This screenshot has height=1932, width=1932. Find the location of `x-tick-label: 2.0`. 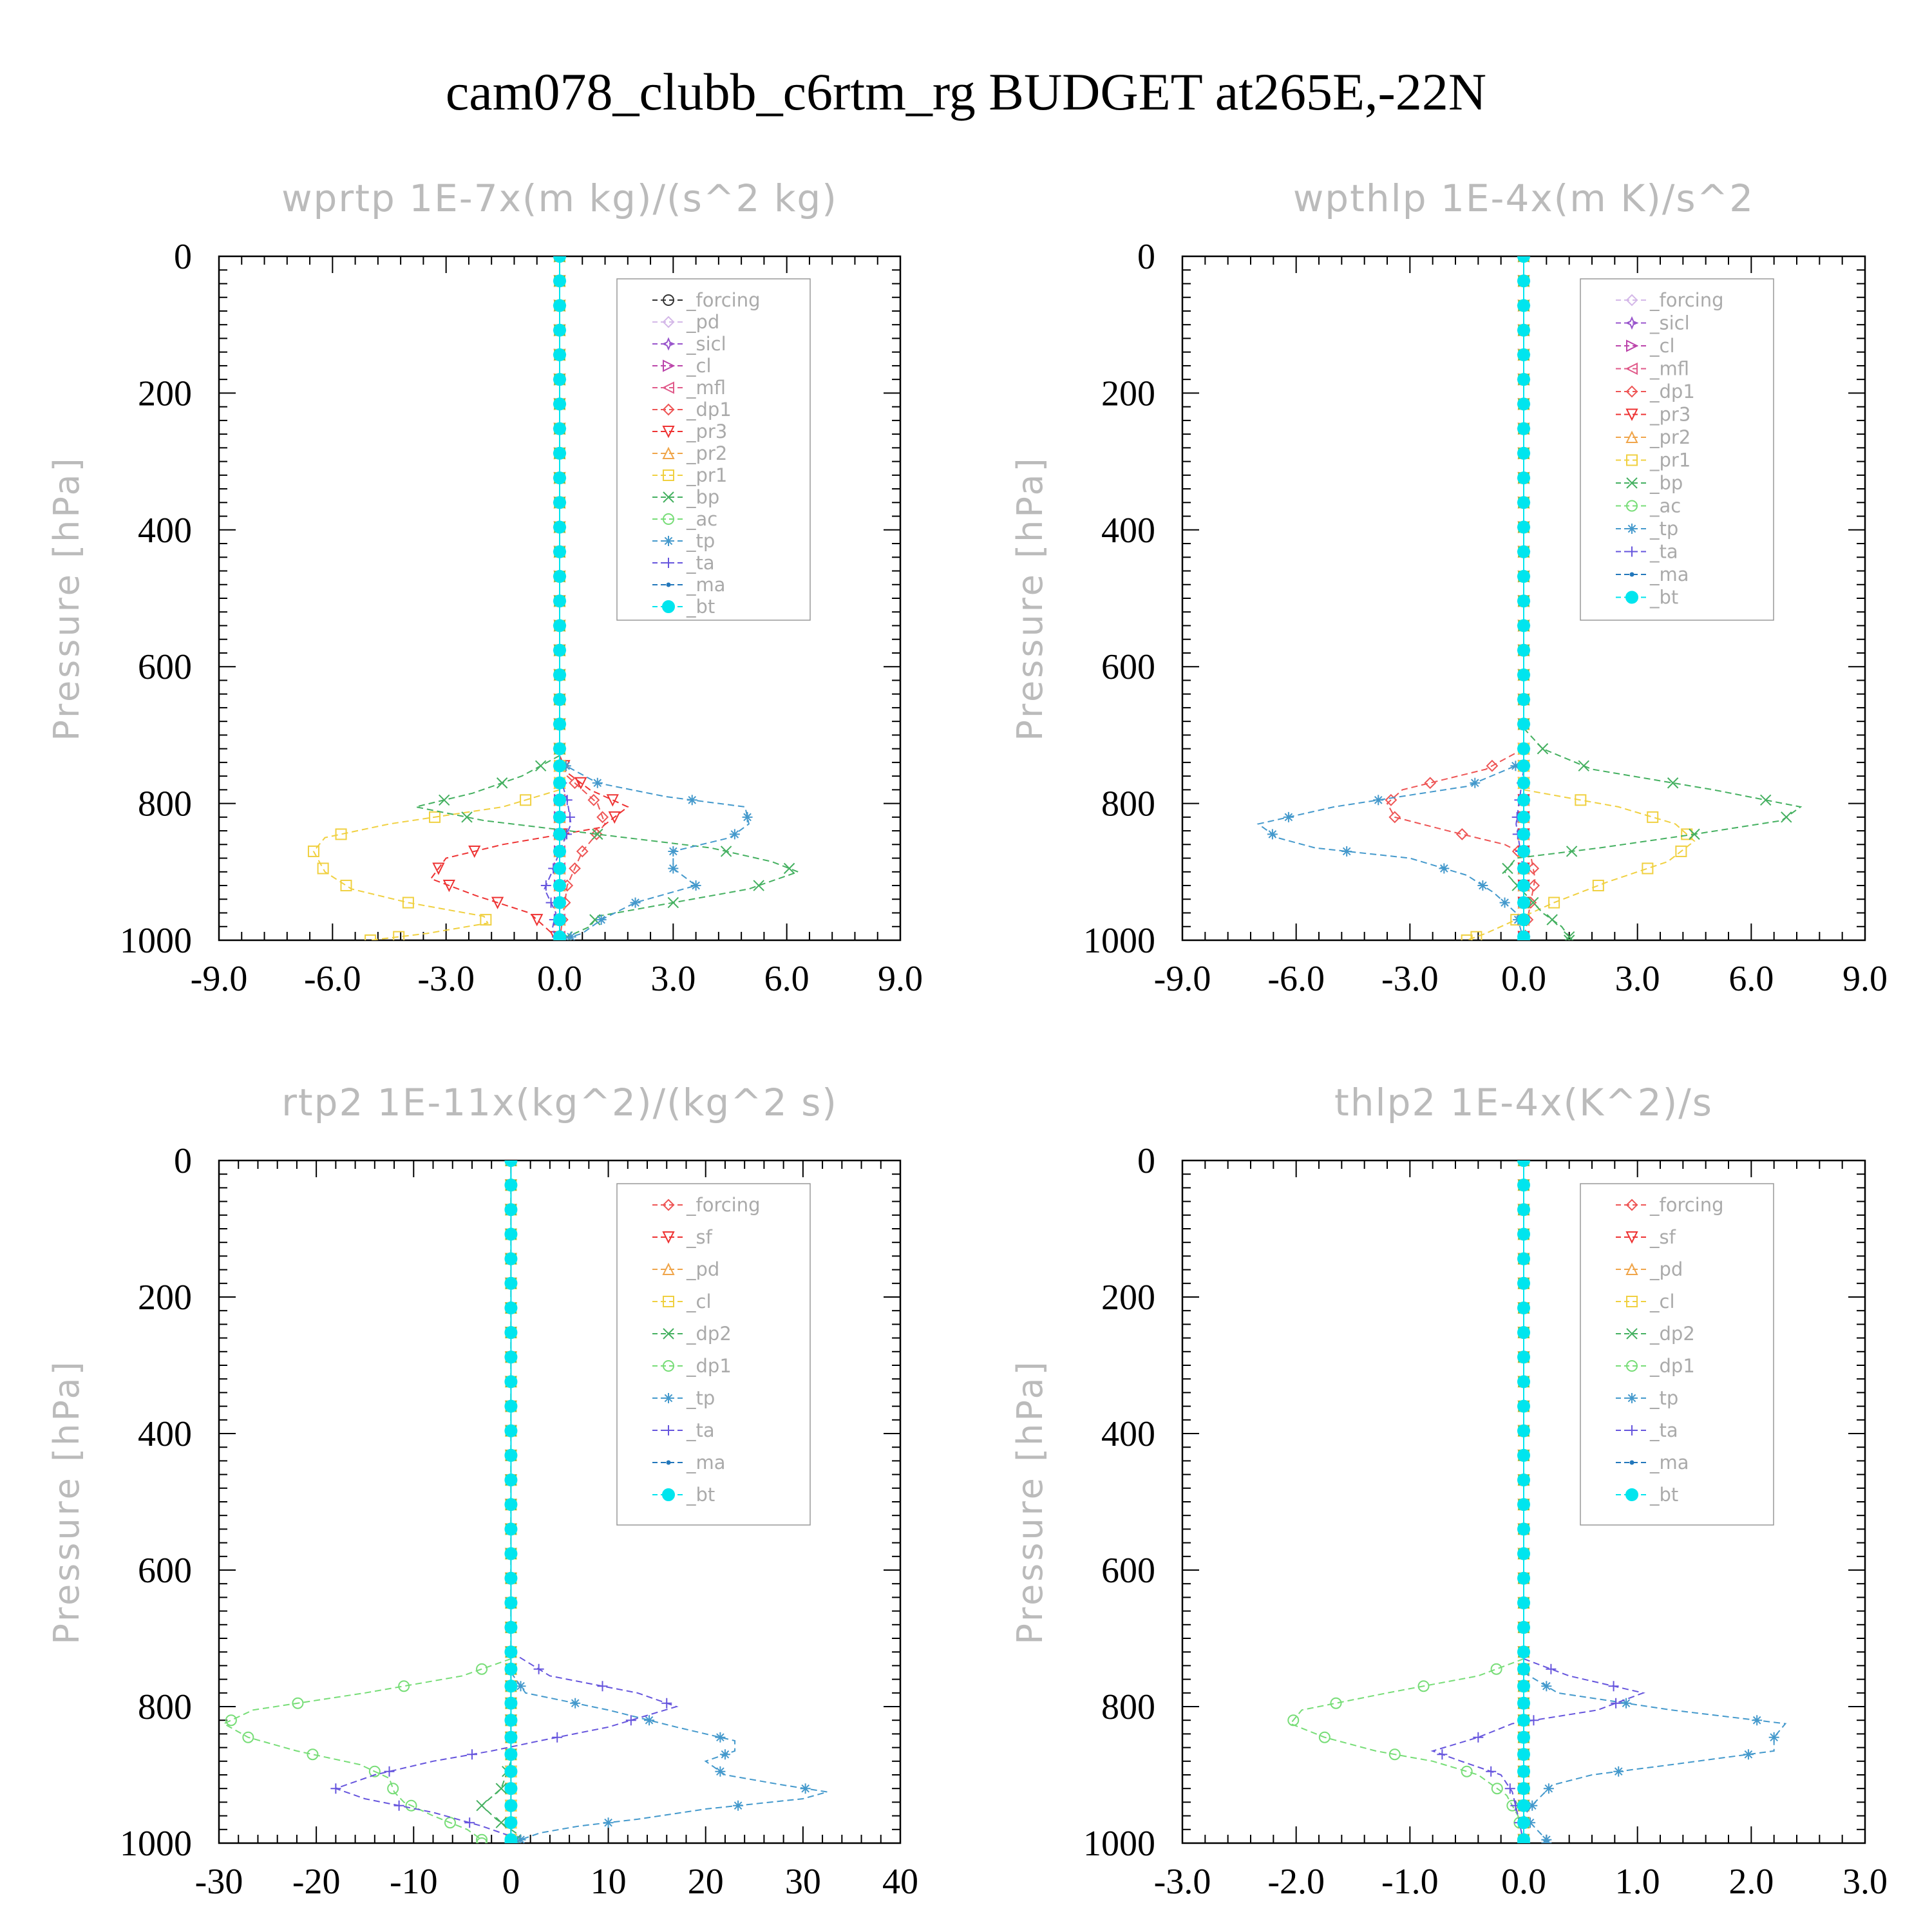

x-tick-label: 2.0 is located at coordinates (1751, 1882).